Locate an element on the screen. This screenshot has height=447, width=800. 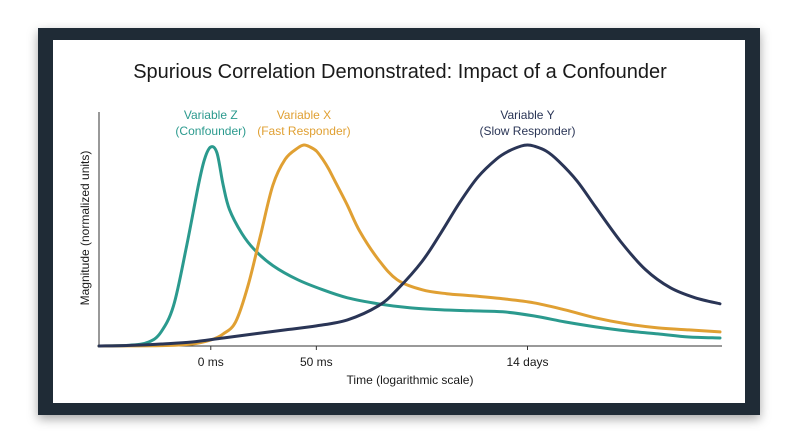
series-label-0: Variable Z is located at coordinates (211, 115).